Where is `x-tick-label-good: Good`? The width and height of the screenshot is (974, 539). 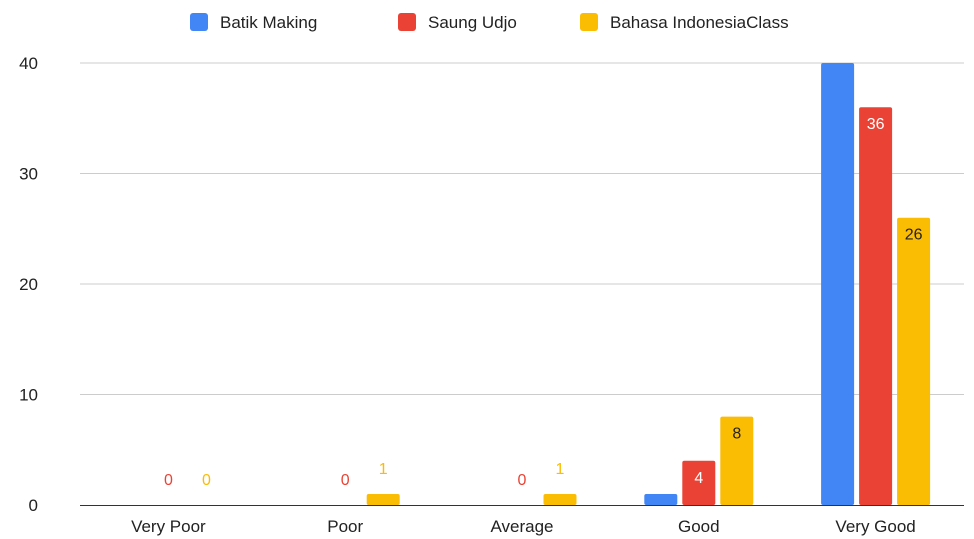 x-tick-label-good: Good is located at coordinates (699, 526).